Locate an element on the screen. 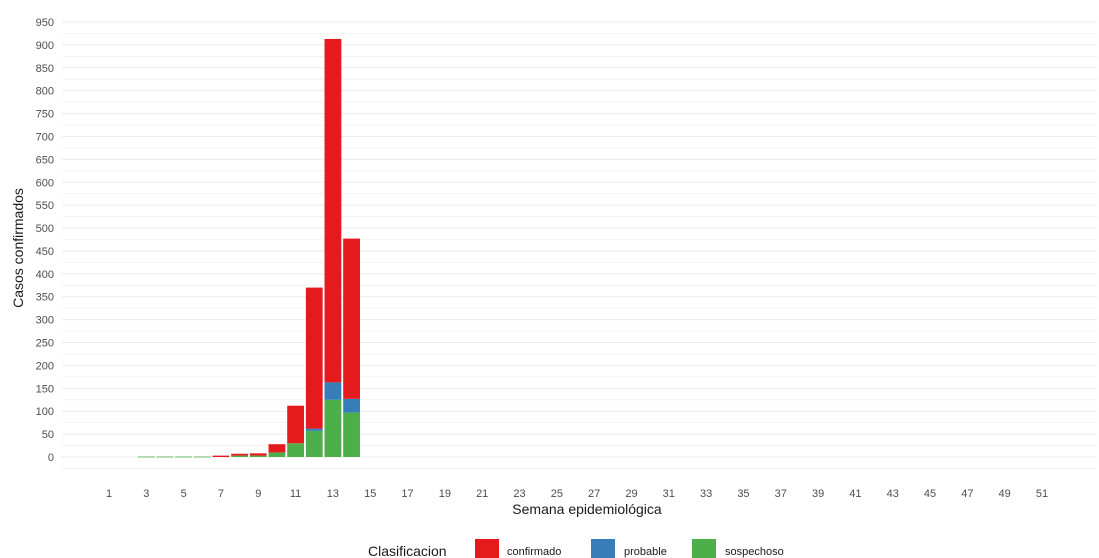 This screenshot has height=558, width=1099. x-tick-label: 51 is located at coordinates (1042, 494).